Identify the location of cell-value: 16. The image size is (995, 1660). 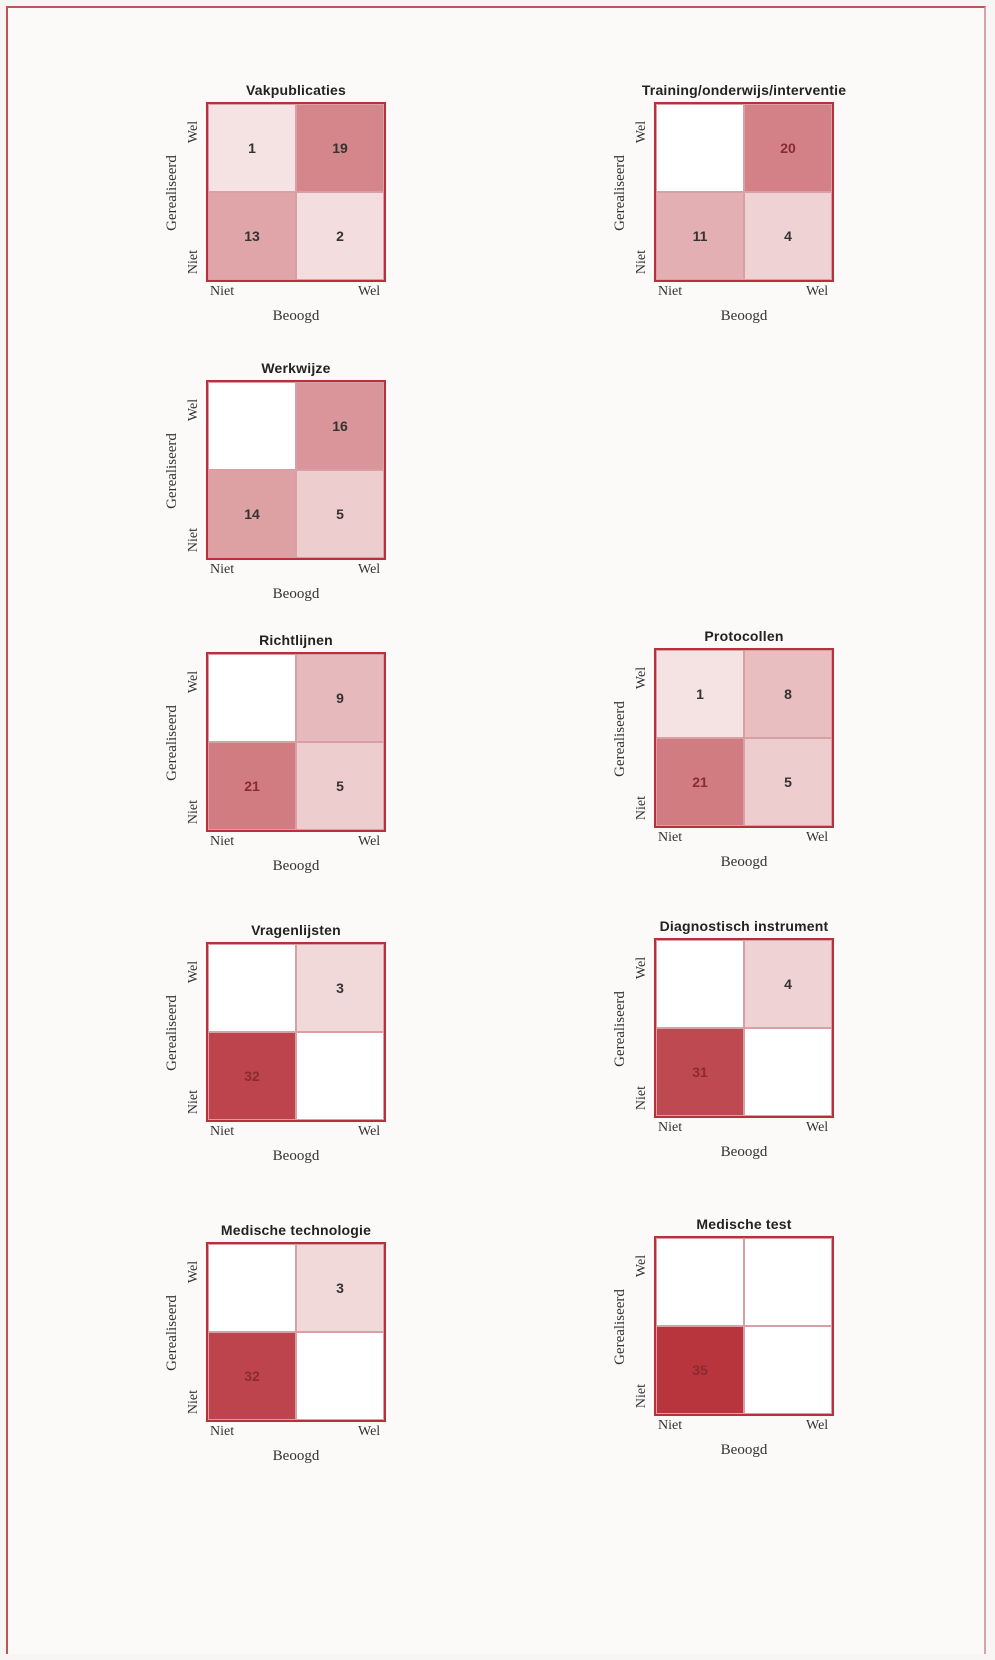
(340, 426).